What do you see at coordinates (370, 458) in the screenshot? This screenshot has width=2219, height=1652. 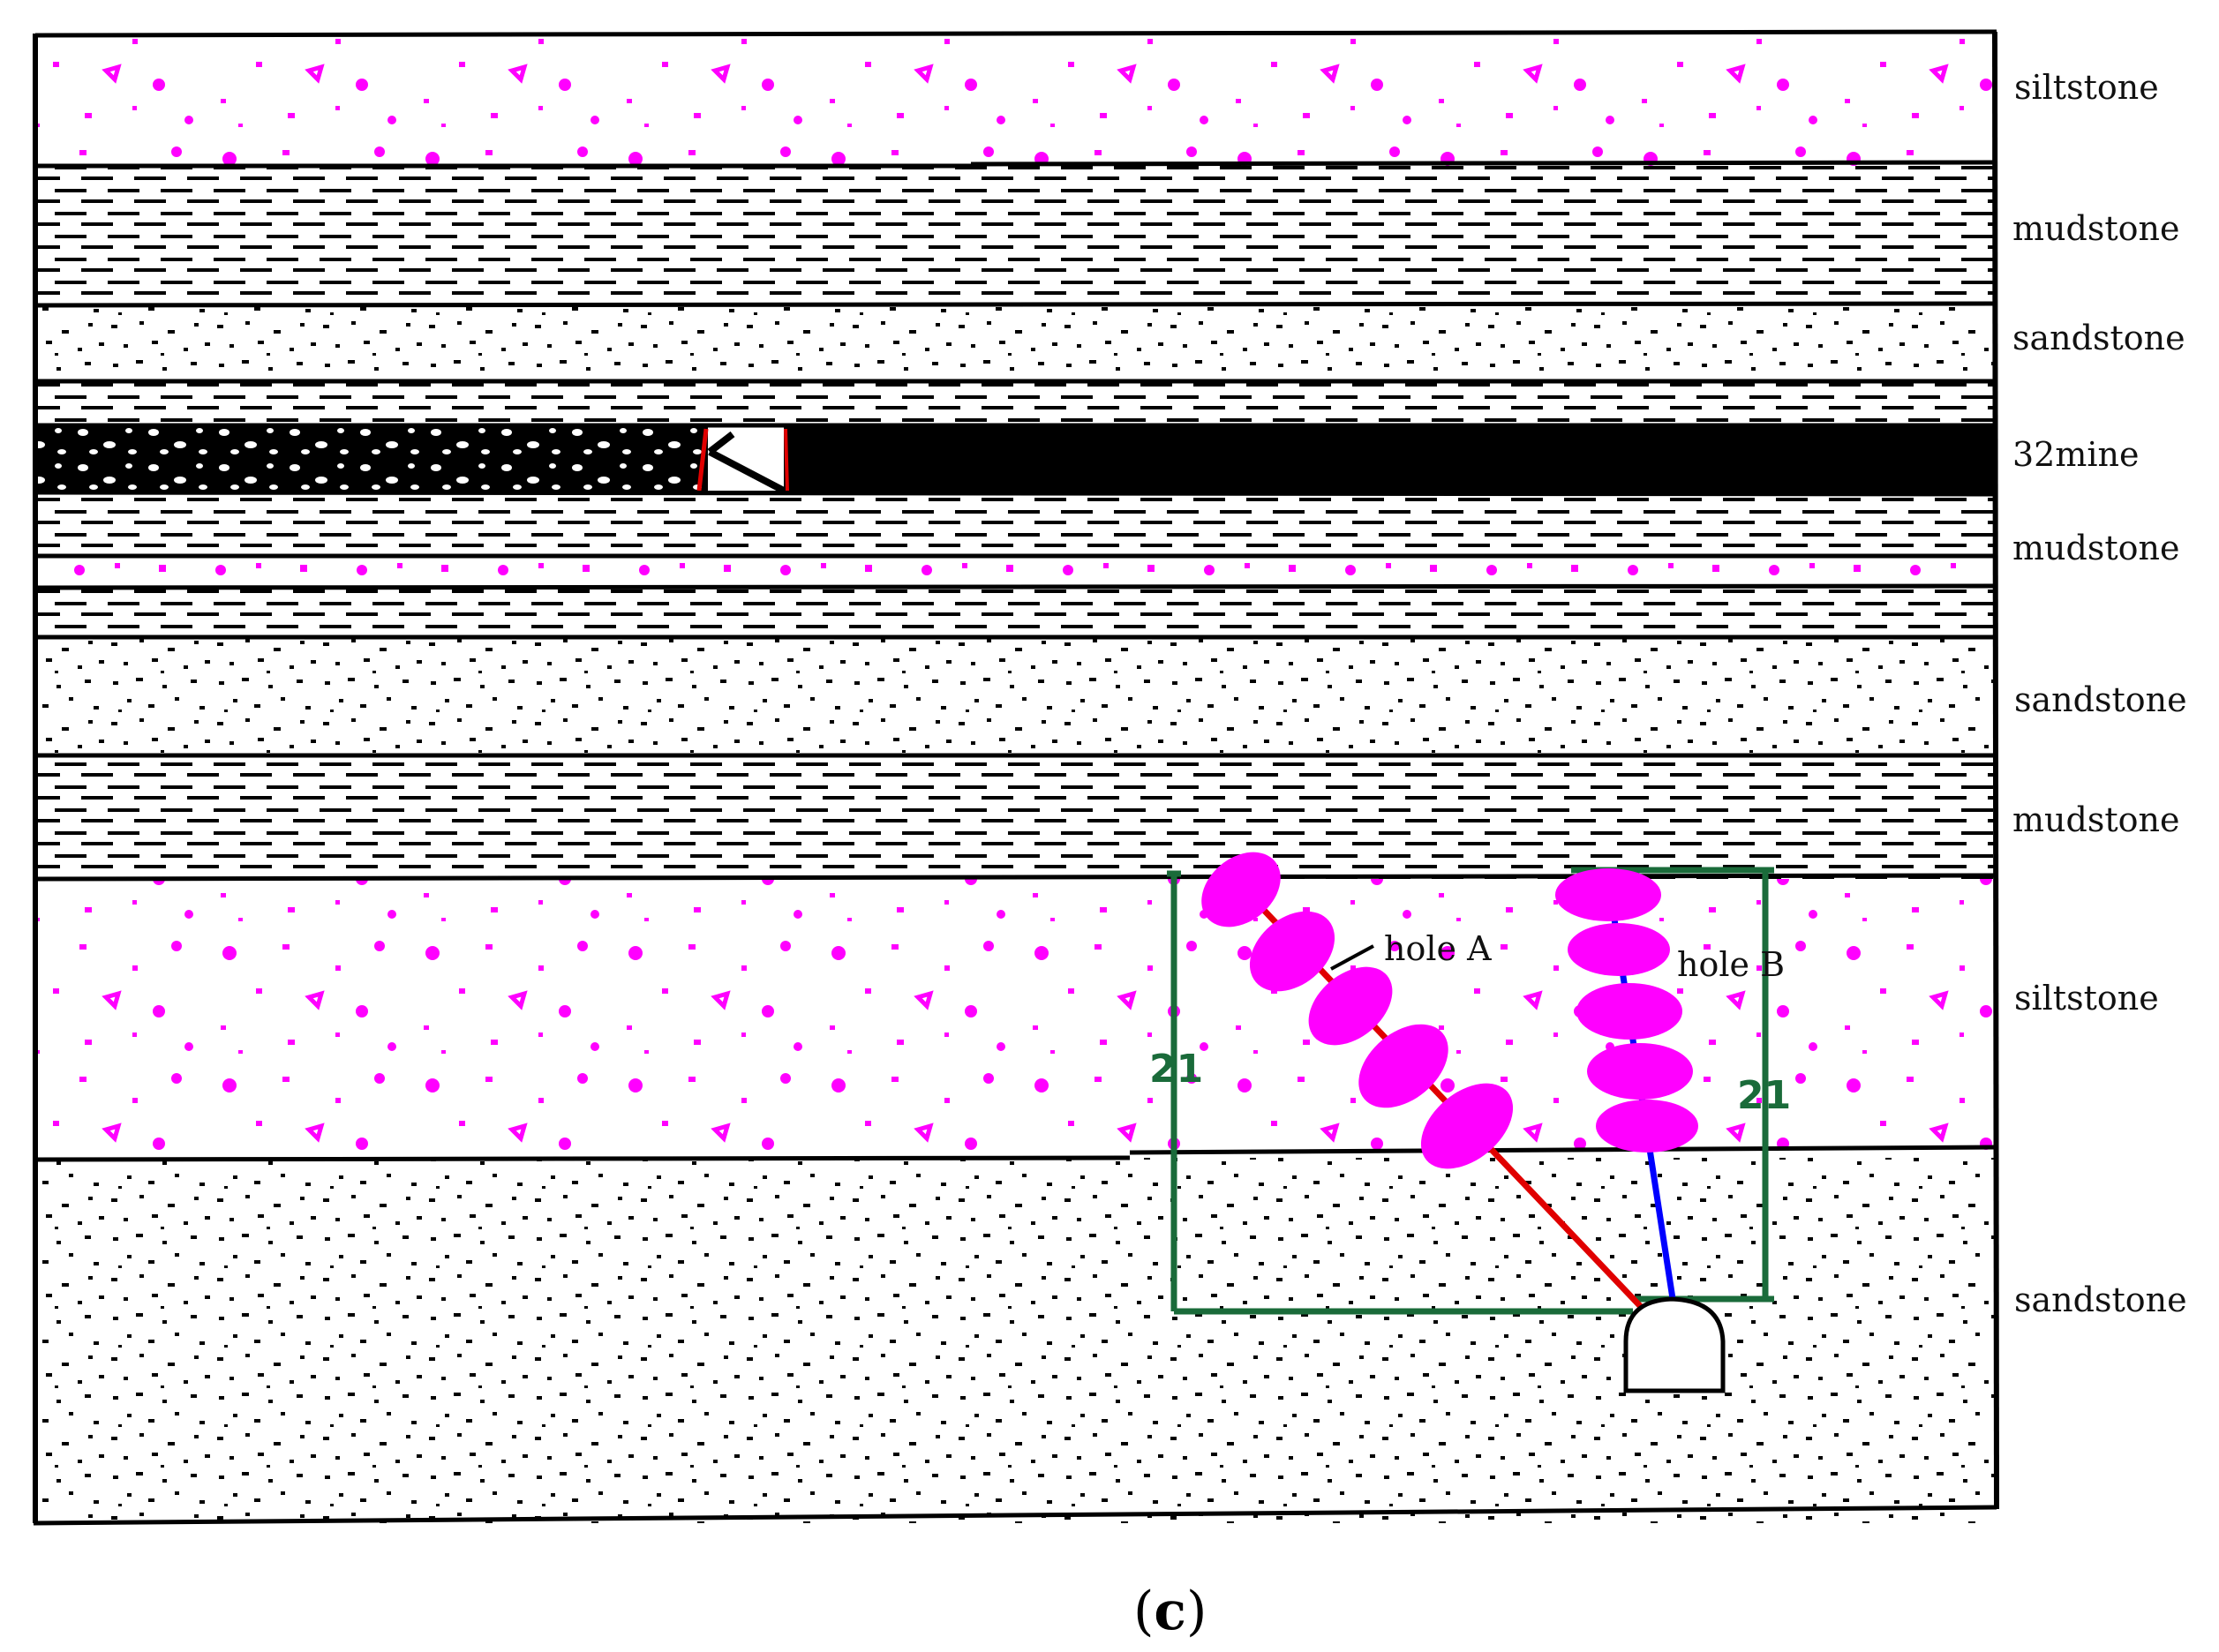 I see `coal-seam-mined` at bounding box center [370, 458].